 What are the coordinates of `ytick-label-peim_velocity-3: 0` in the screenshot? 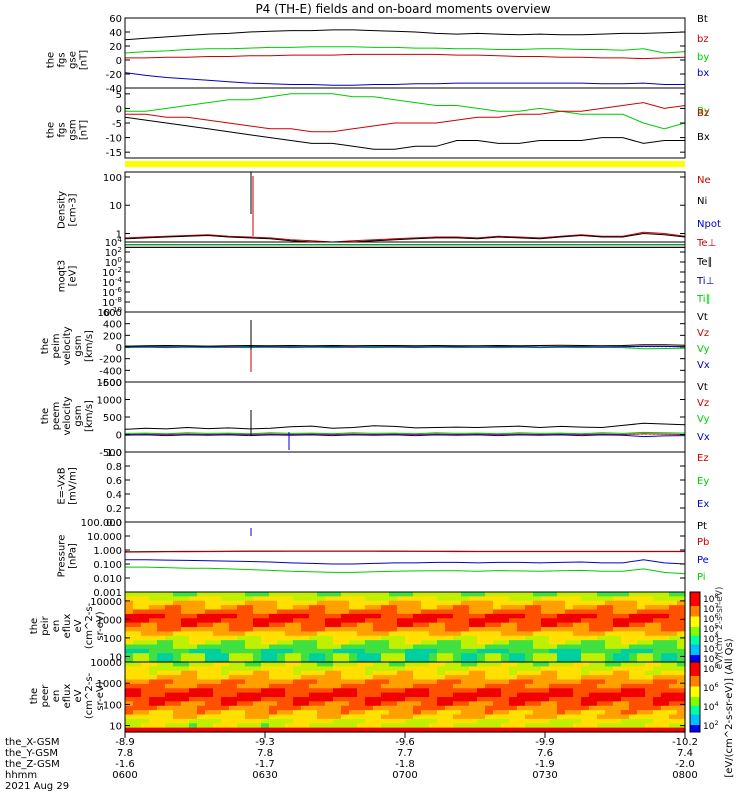 It's located at (119, 348).